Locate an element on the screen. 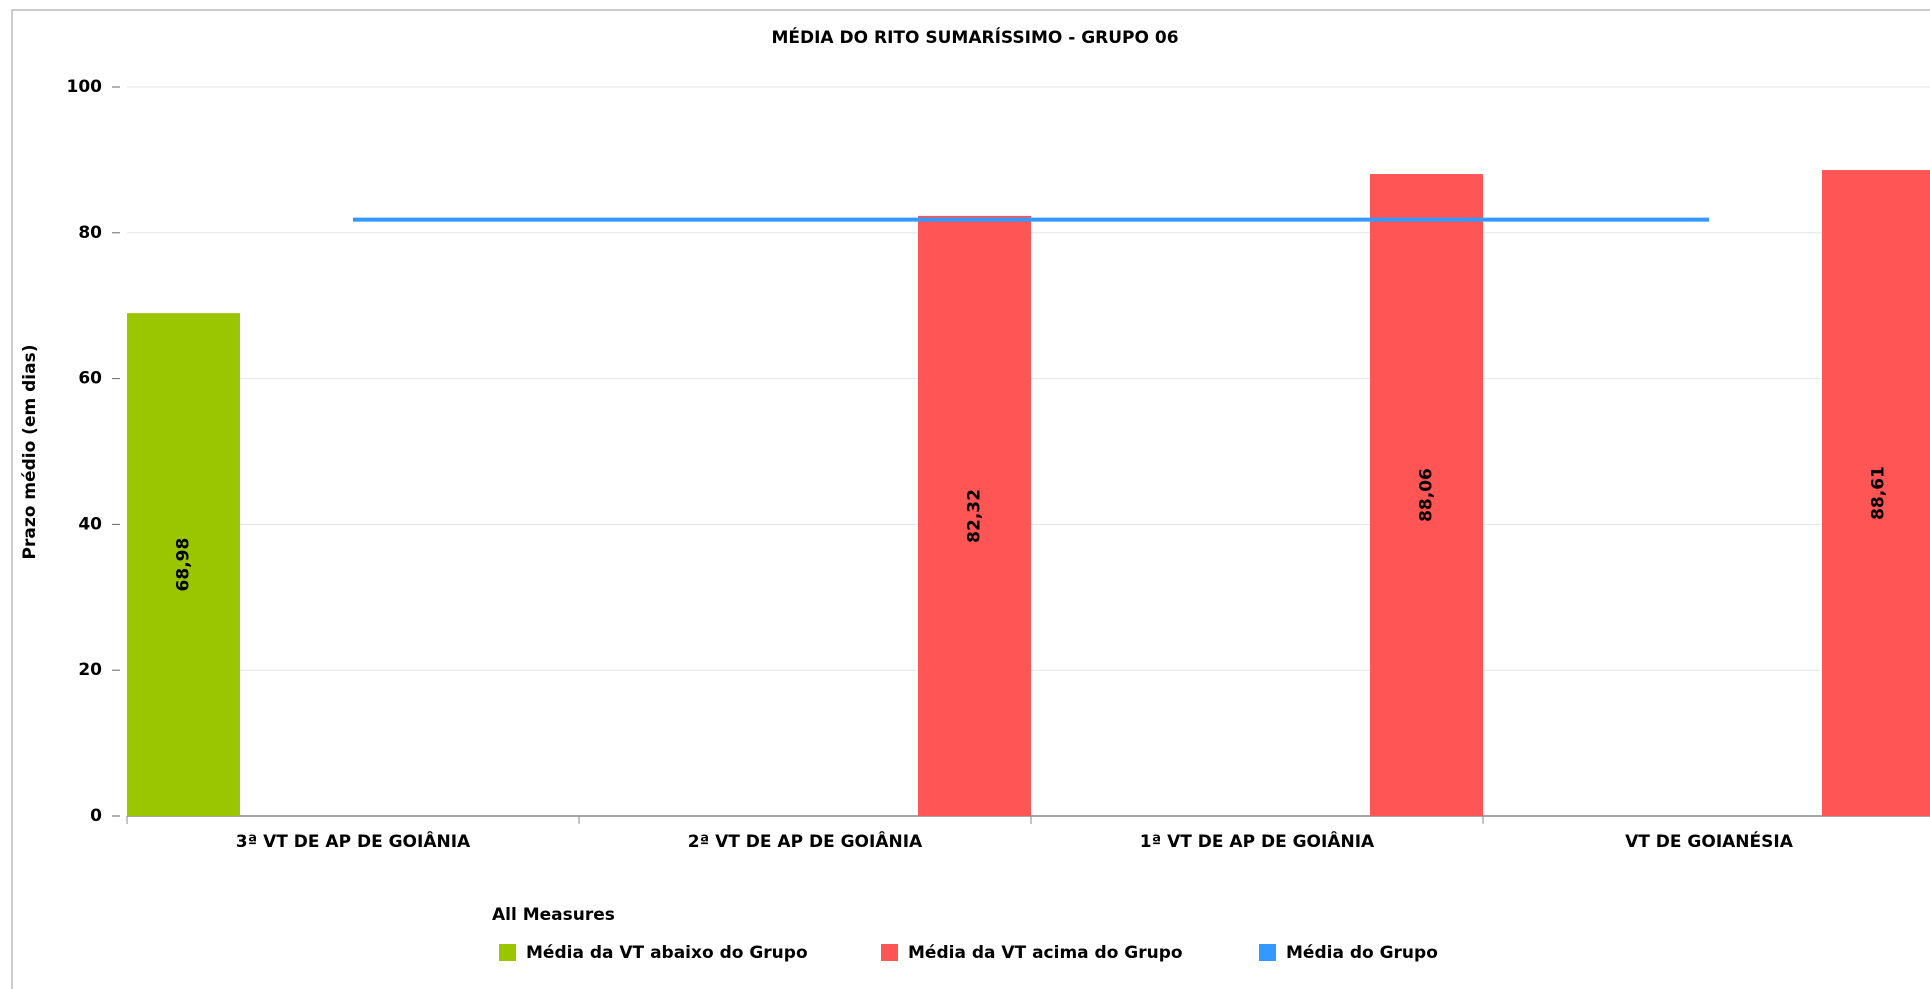  y-tick-label: 100 is located at coordinates (85, 87).